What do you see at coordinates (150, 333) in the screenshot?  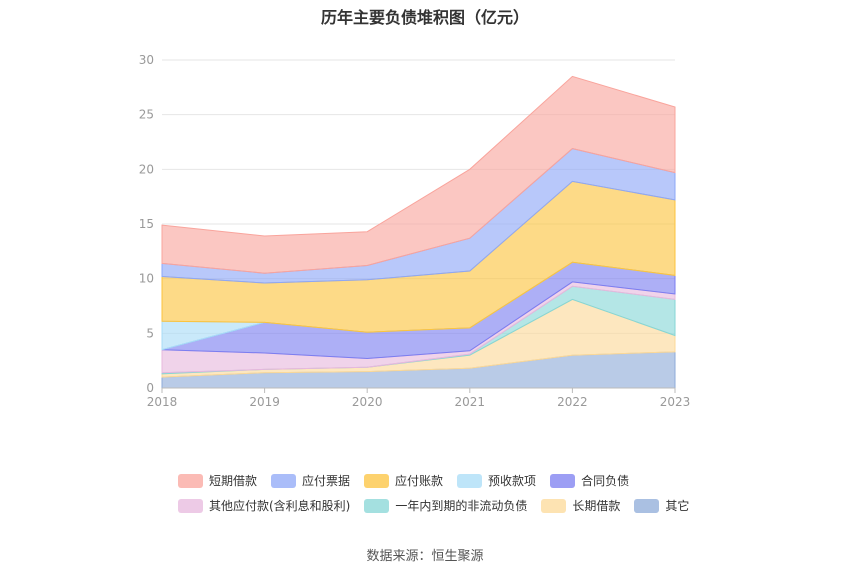 I see `y-tick-label: 5` at bounding box center [150, 333].